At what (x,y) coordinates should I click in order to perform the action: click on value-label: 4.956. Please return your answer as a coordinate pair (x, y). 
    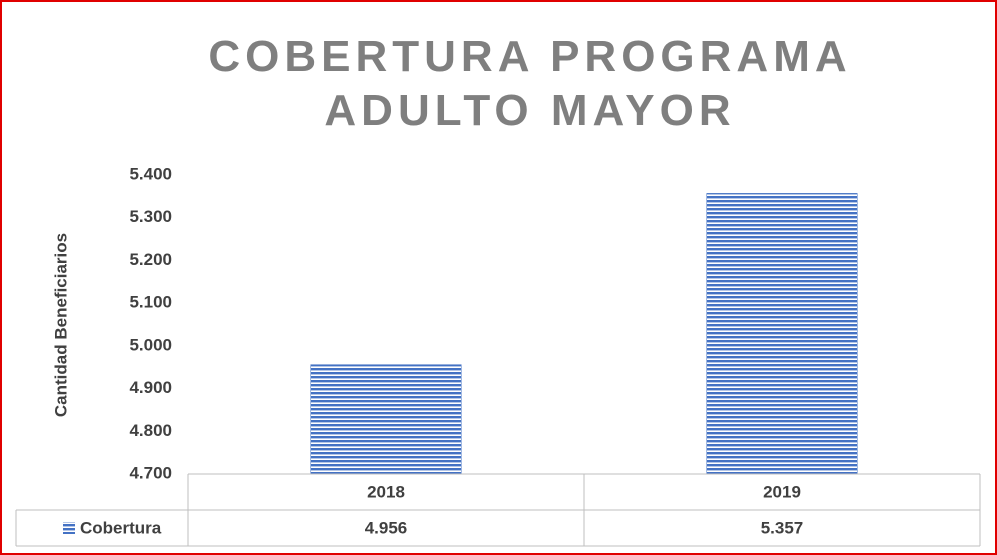
    Looking at the image, I should click on (386, 527).